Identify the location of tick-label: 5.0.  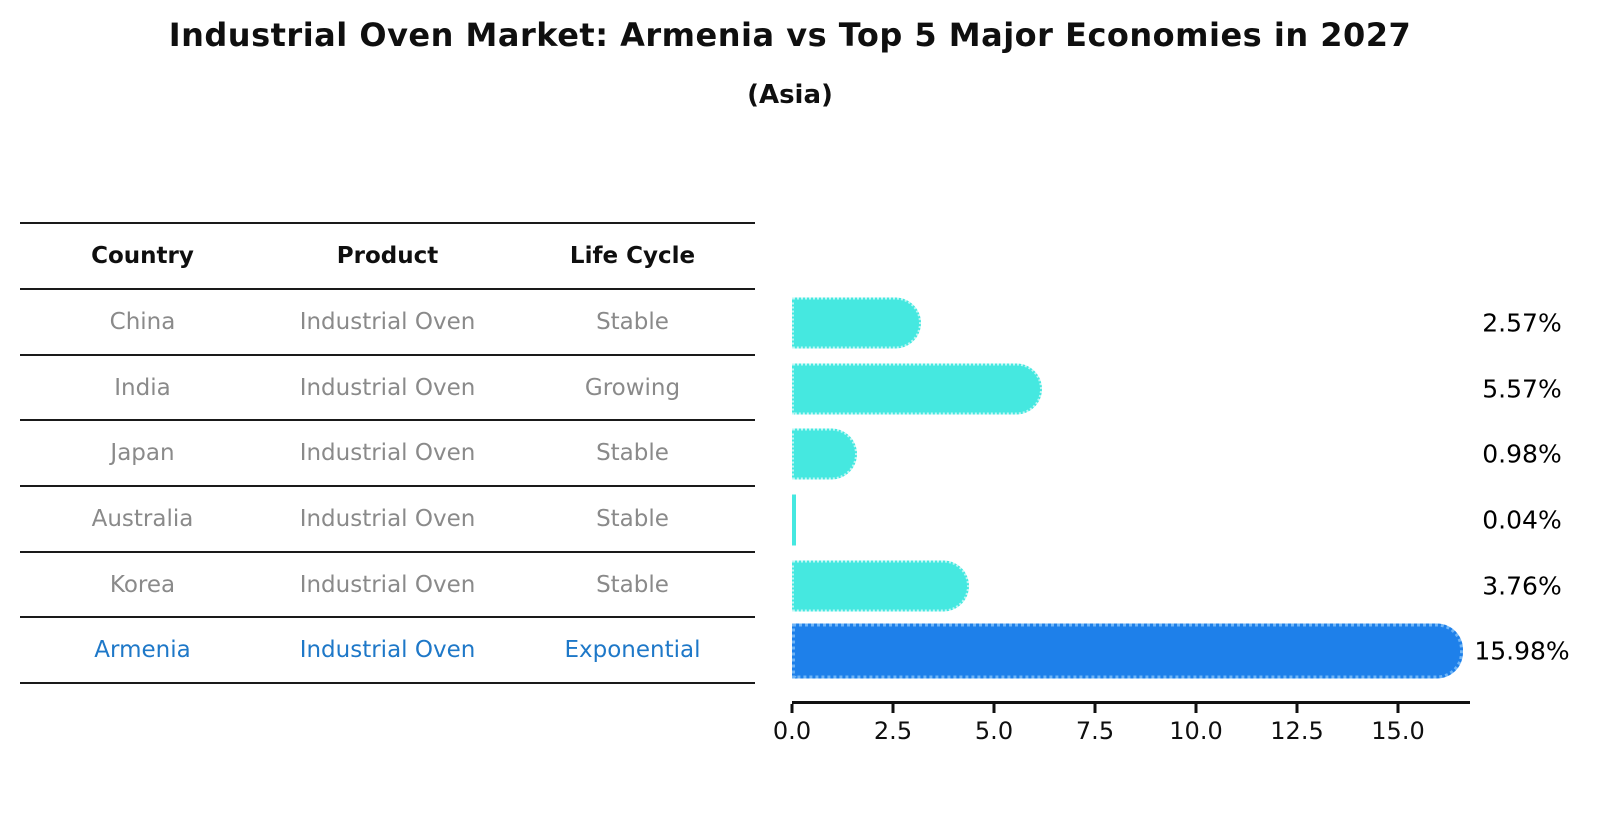
(994, 731).